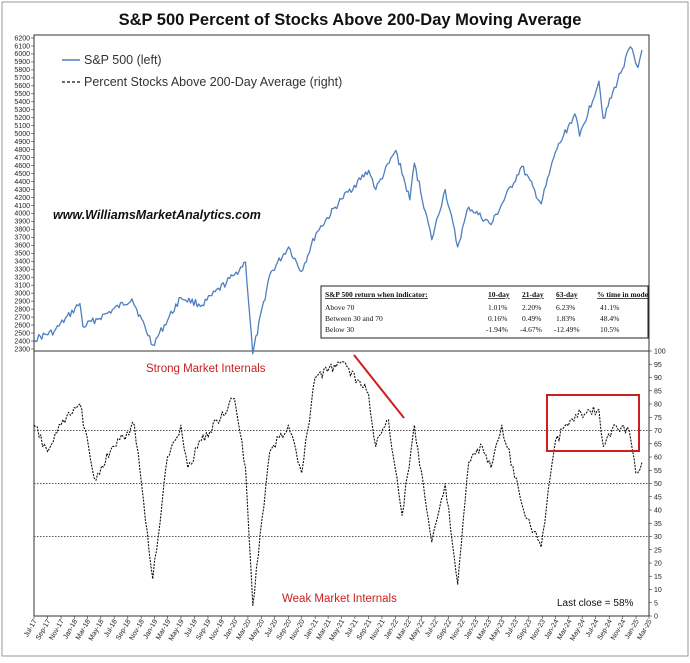 This screenshot has height=663, width=690. Describe the element at coordinates (531, 318) in the screenshot. I see `table-cell: 0.49%` at that location.